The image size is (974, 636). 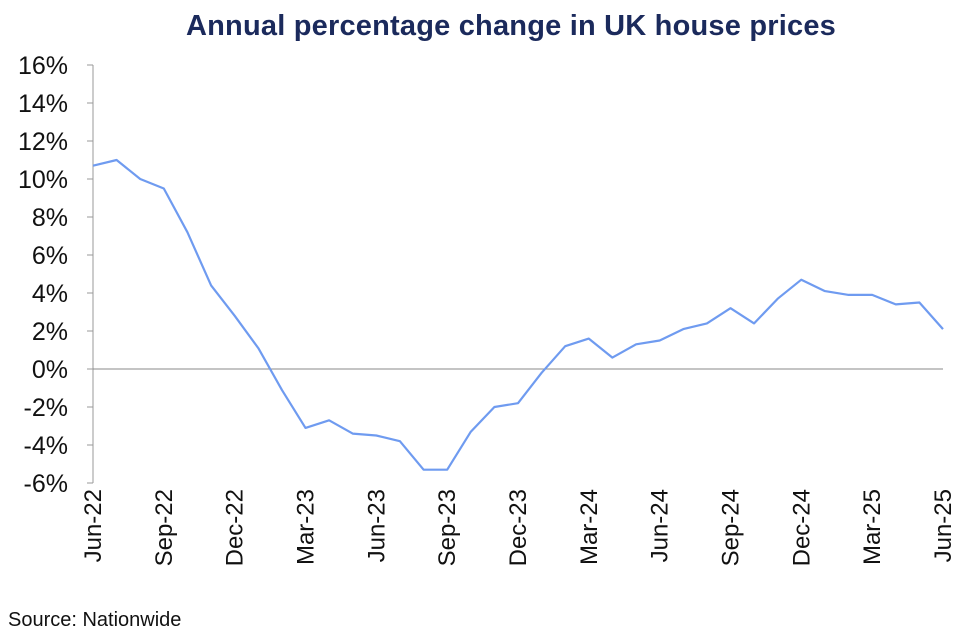 I want to click on x-tick-label: Jun-23, so click(x=376, y=525).